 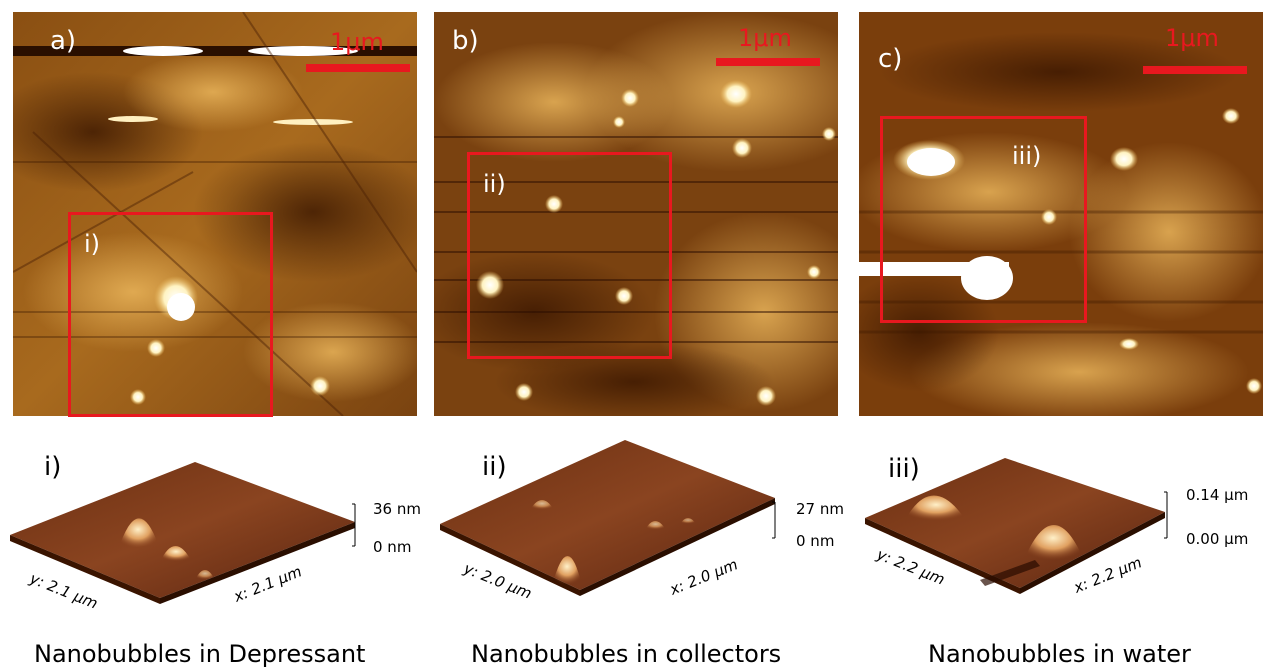 What do you see at coordinates (200, 654) in the screenshot?
I see `caption-depressant: Nanobubbles in Depressant` at bounding box center [200, 654].